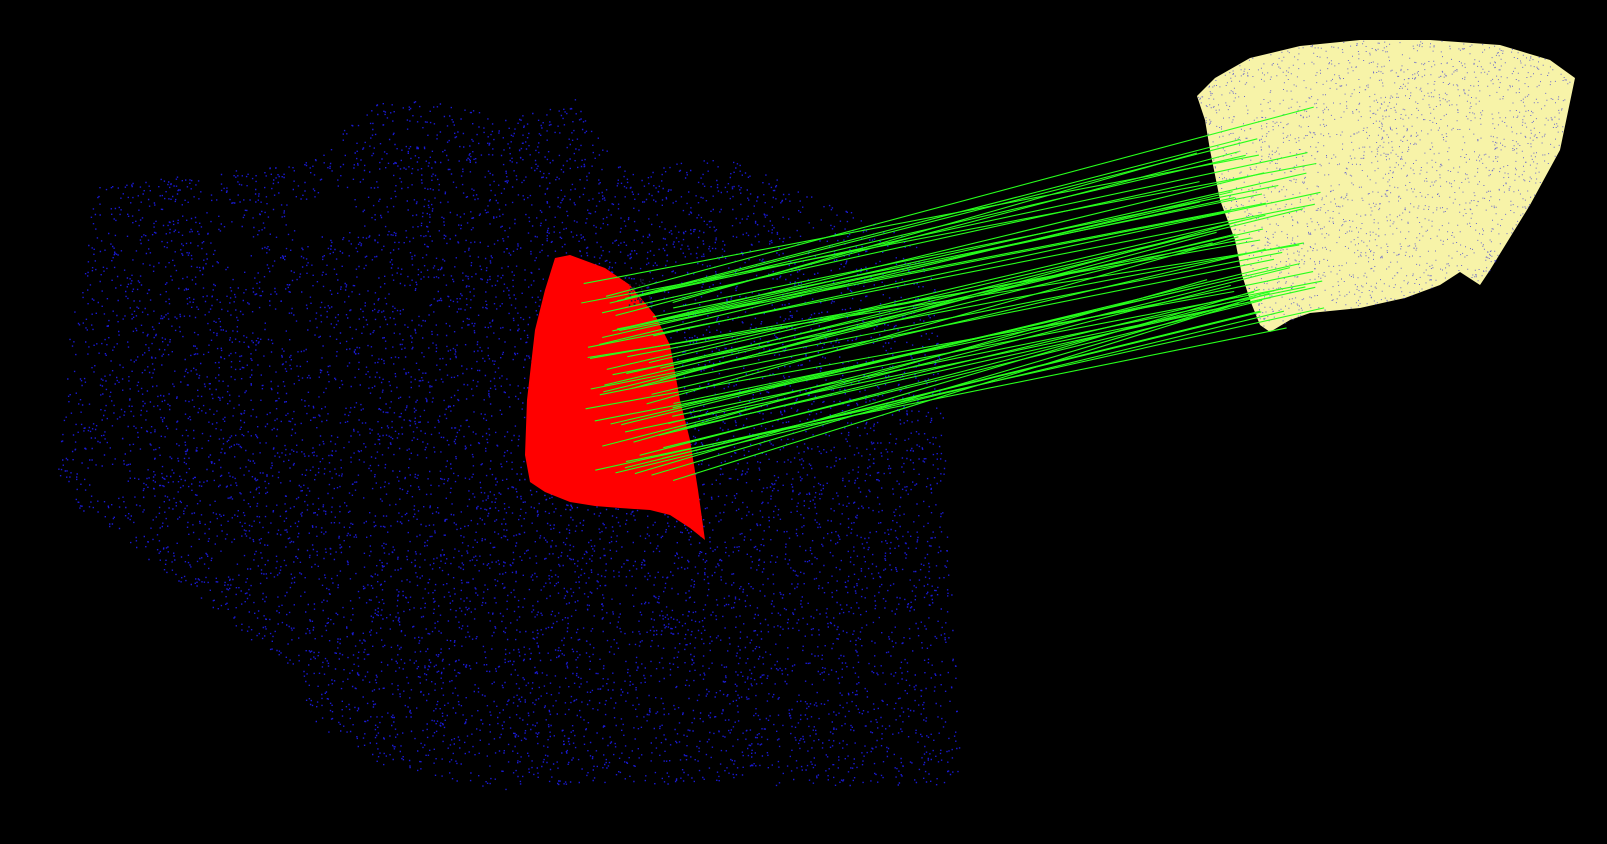  What do you see at coordinates (615, 397) in the screenshot?
I see `matched-region-shape` at bounding box center [615, 397].